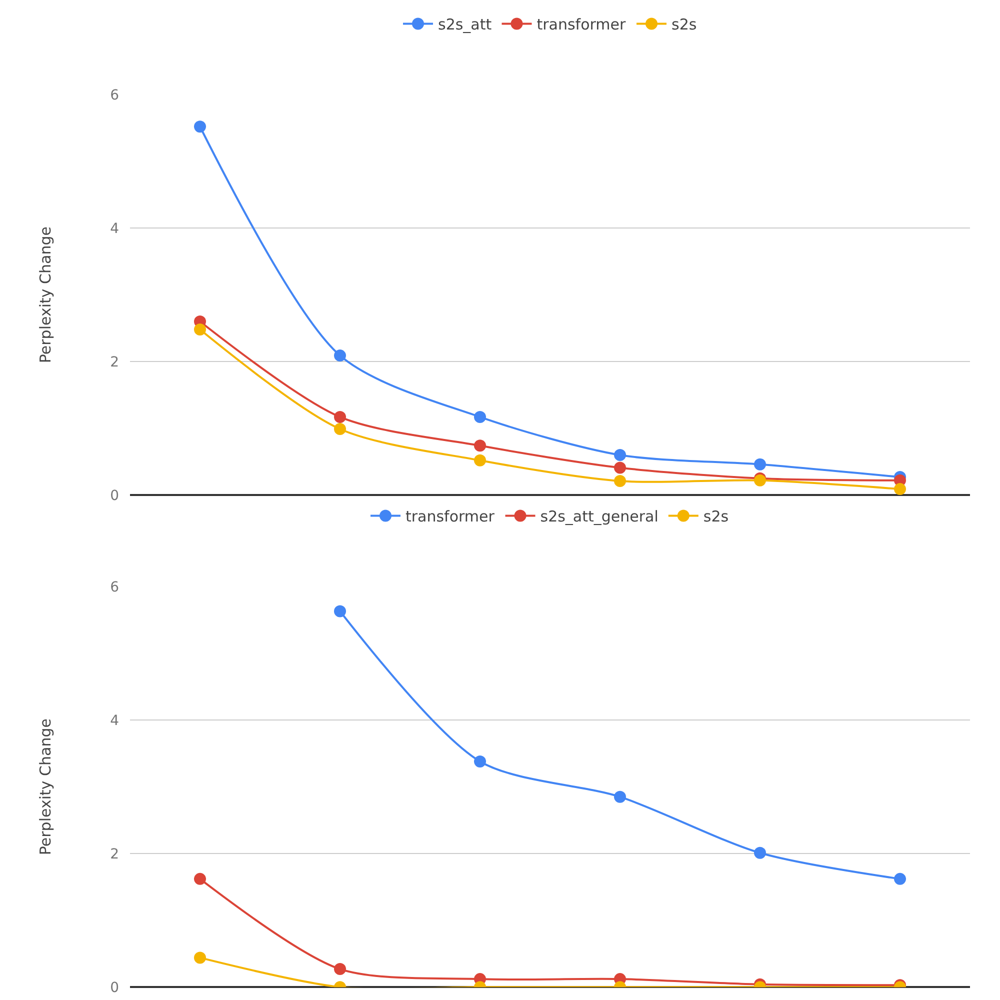  What do you see at coordinates (599, 517) in the screenshot?
I see `legend-label: s2s_att_general` at bounding box center [599, 517].